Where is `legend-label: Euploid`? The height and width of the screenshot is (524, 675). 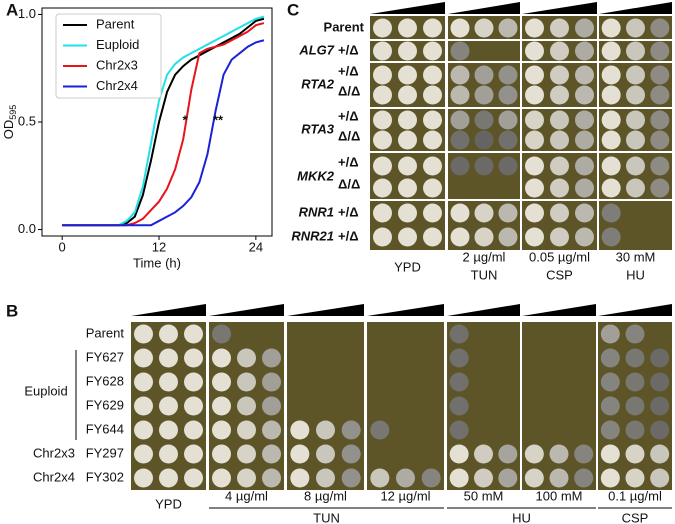
legend-label: Euploid is located at coordinates (117, 44).